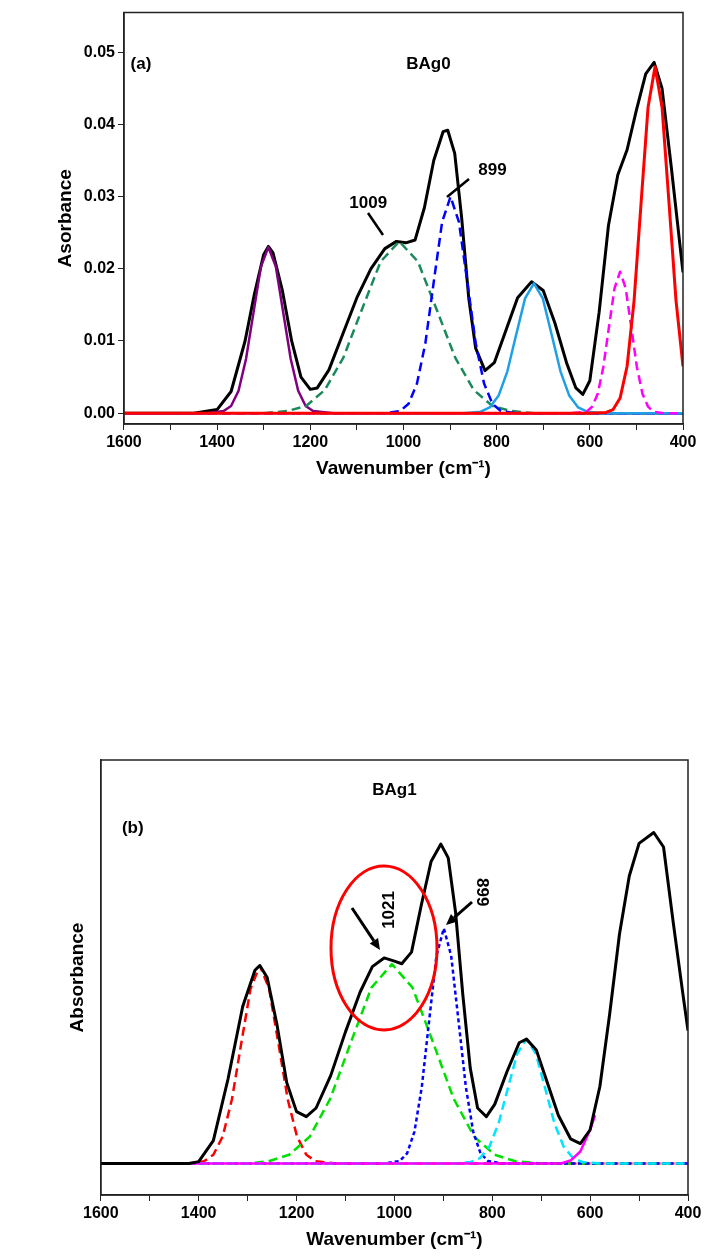 The width and height of the screenshot is (708, 1257). I want to click on annotation: 1009, so click(368, 203).